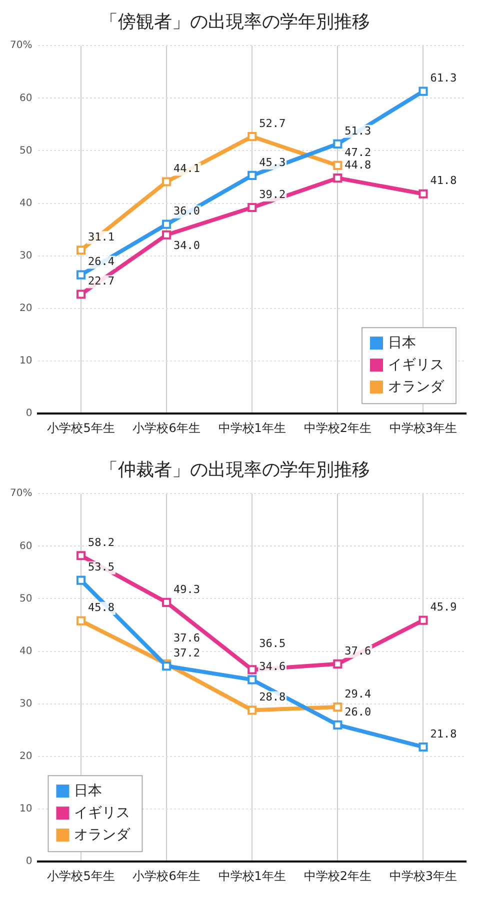 This screenshot has width=480, height=897. I want to click on data-label: 36.5, so click(272, 643).